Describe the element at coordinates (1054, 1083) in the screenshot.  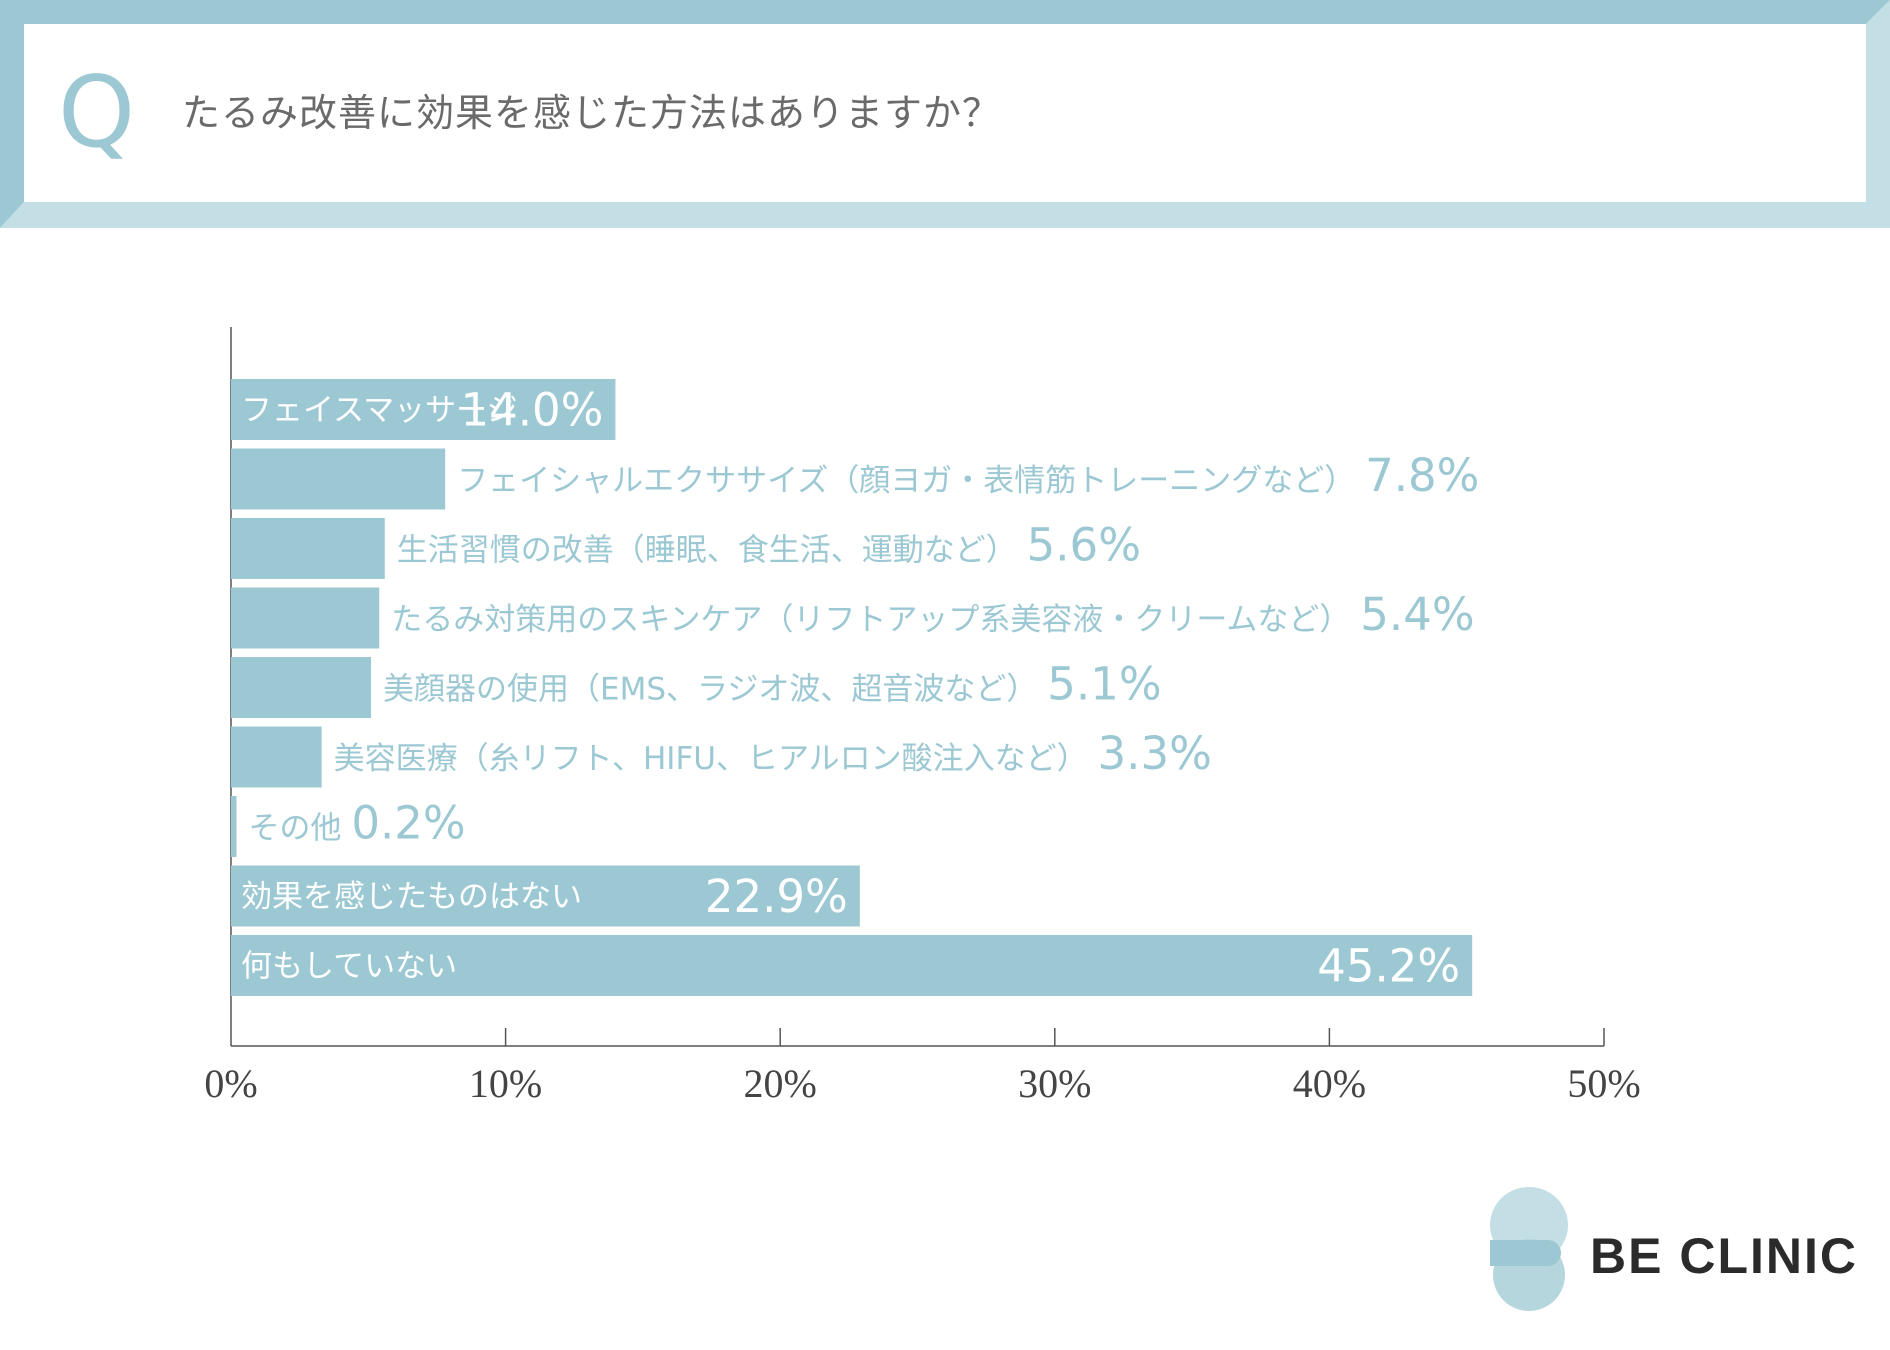
I see `x-tick-label: 30%` at that location.